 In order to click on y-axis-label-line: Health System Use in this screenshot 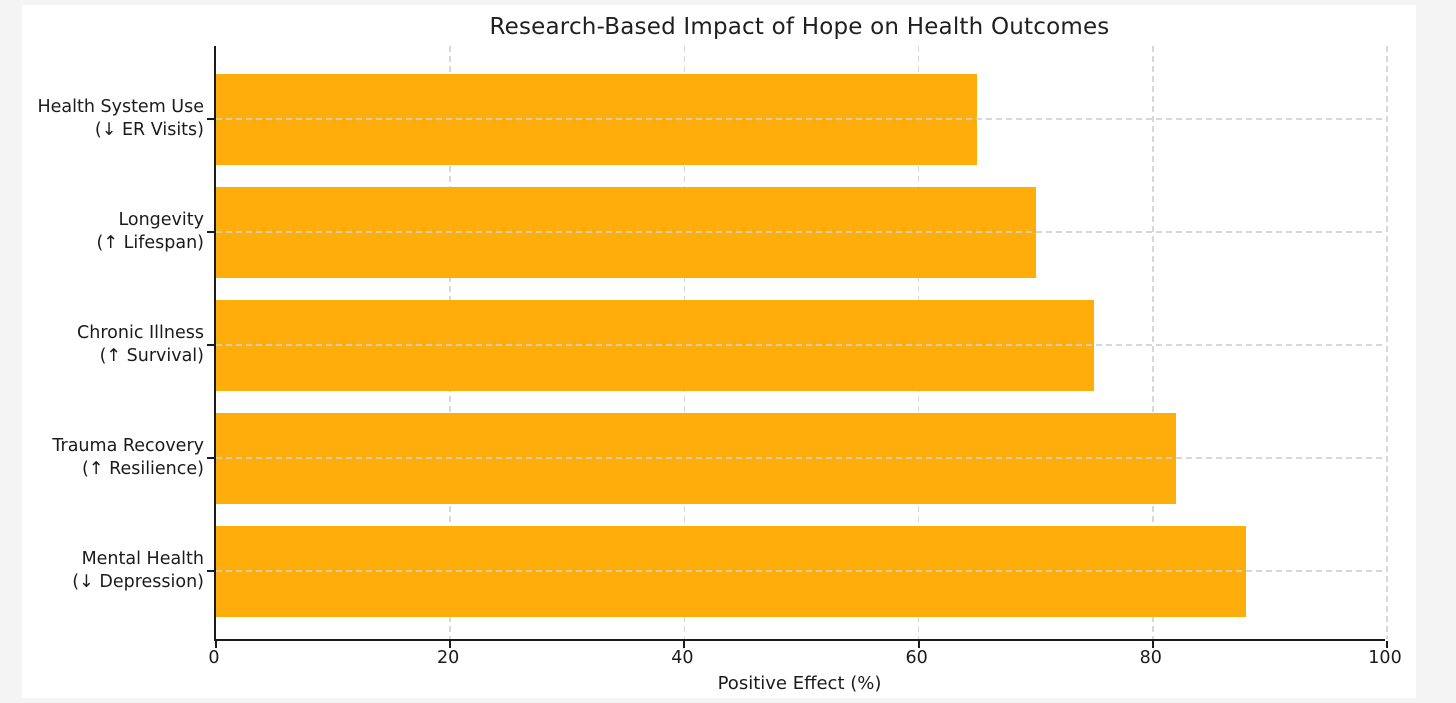, I will do `click(120, 107)`.